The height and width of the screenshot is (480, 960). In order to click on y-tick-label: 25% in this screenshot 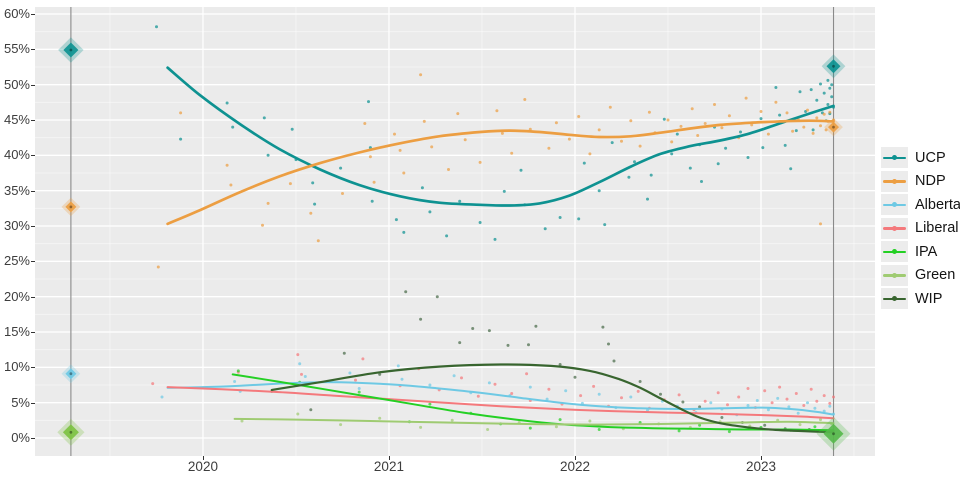, I will do `click(16, 261)`.